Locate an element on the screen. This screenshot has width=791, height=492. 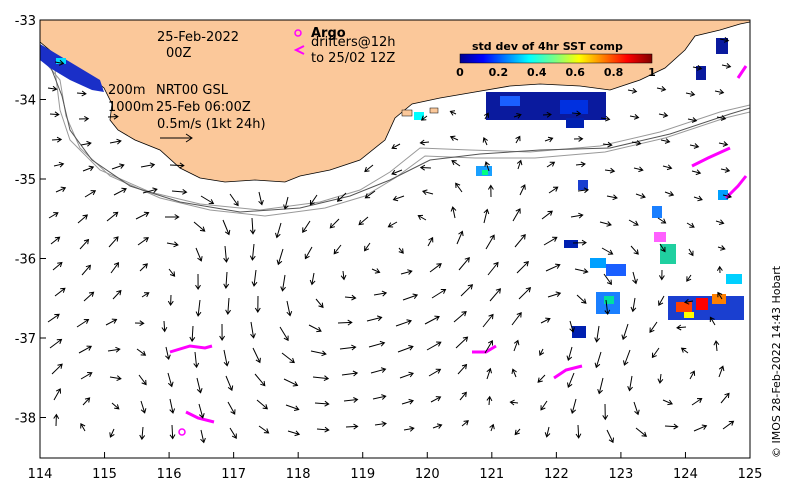
argo-legend-label: Argo is located at coordinates (328, 33).